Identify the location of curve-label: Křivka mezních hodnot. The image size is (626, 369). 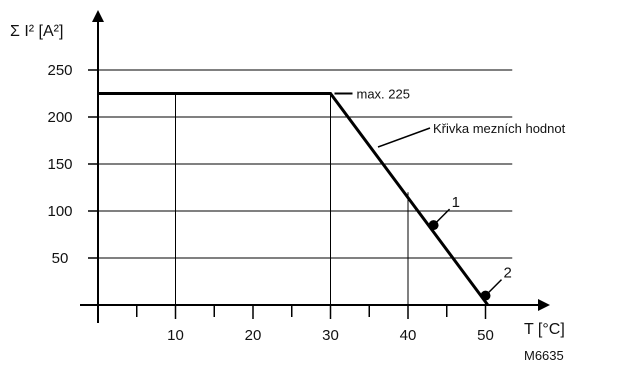
(499, 128).